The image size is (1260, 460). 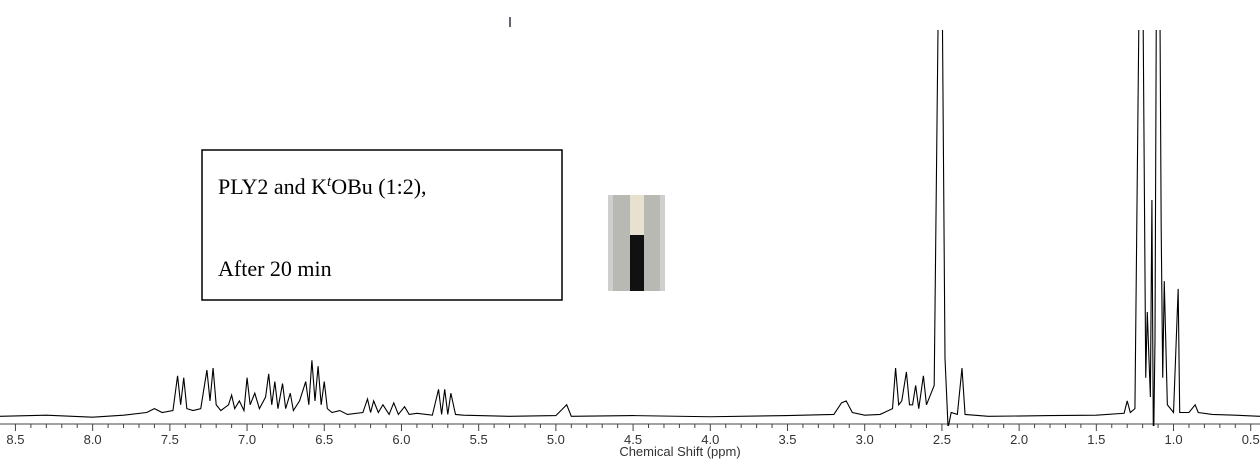 I want to click on x-tick-label: 7.0, so click(x=247, y=439).